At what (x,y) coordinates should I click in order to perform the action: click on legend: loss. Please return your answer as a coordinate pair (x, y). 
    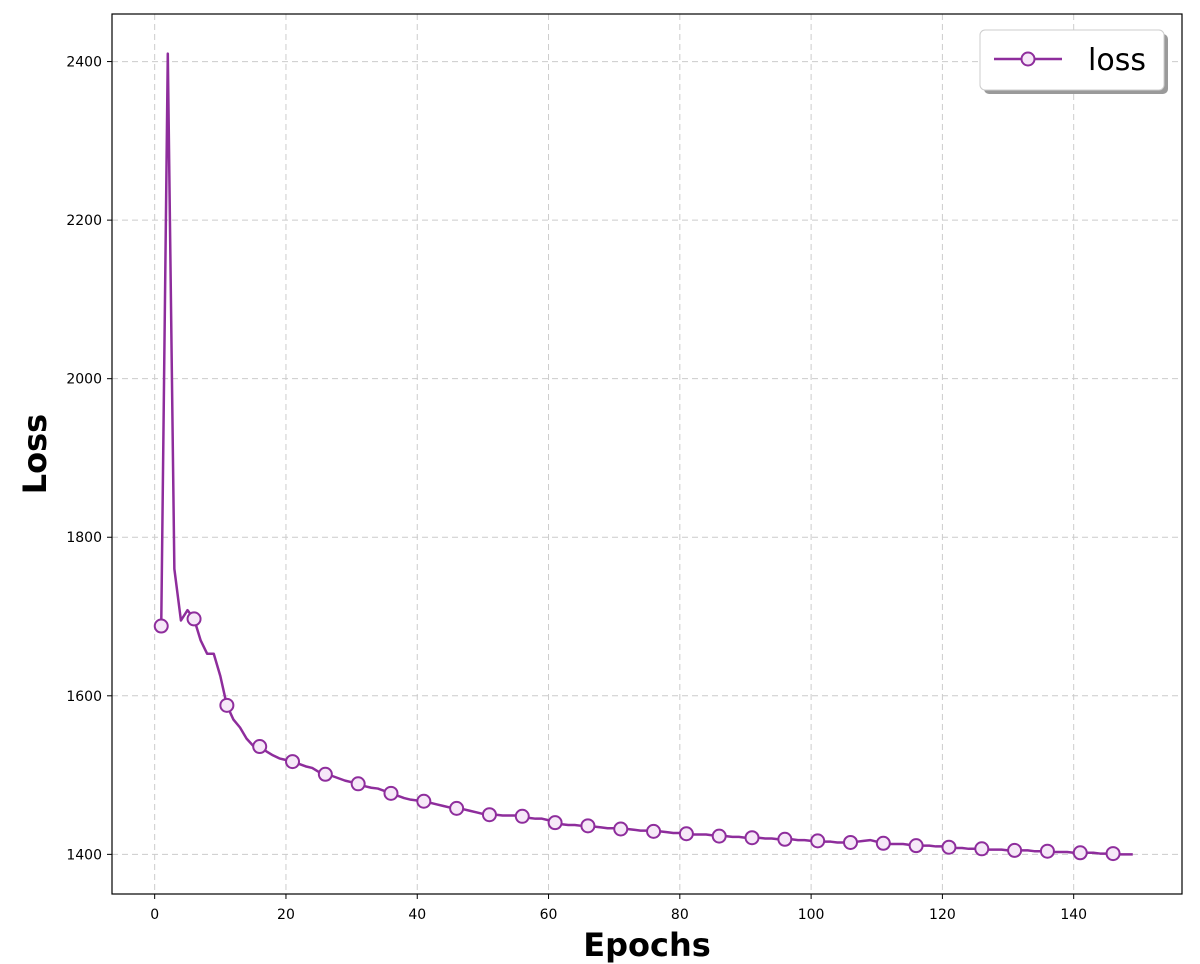
    Looking at the image, I should click on (1073, 61).